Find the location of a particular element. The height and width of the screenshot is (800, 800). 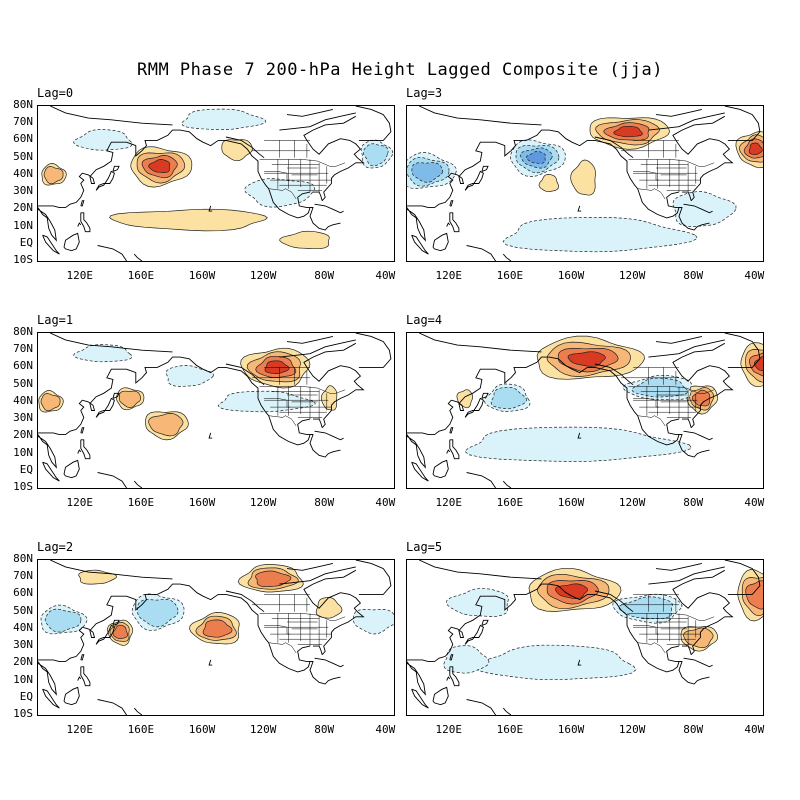

longitude-tick-label: 160W is located at coordinates (202, 729).